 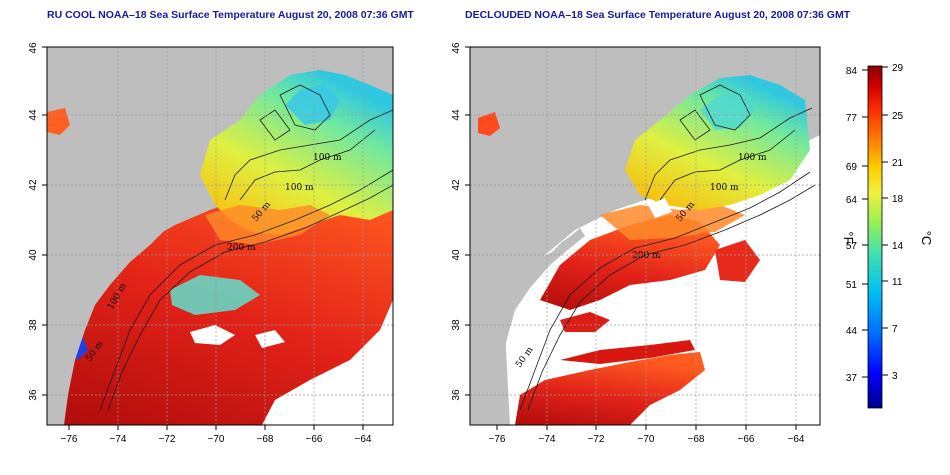 What do you see at coordinates (585, 322) in the screenshot?
I see `right-warm-patch` at bounding box center [585, 322].